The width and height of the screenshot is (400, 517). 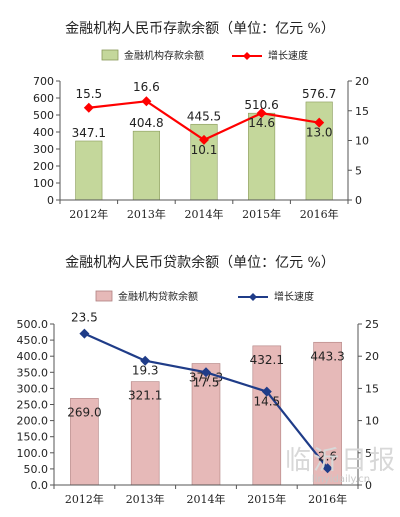 What do you see at coordinates (319, 94) in the screenshot?
I see `deposit-bar-value-label: 576.7` at bounding box center [319, 94].